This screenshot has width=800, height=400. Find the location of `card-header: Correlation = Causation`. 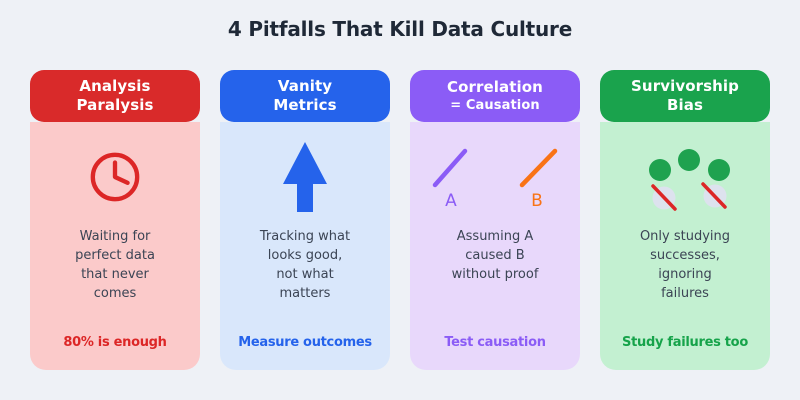

card-header: Correlation = Causation is located at coordinates (495, 96).